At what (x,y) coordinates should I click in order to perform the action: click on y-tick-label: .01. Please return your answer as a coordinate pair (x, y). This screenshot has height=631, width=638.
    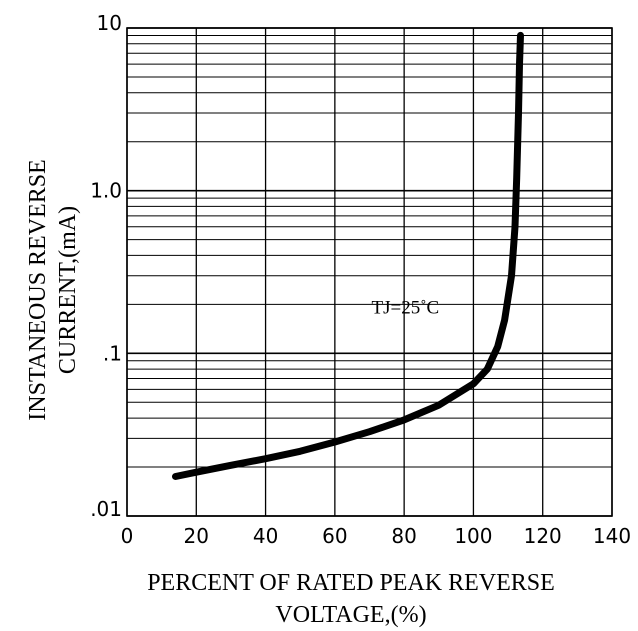
    Looking at the image, I should click on (106, 509).